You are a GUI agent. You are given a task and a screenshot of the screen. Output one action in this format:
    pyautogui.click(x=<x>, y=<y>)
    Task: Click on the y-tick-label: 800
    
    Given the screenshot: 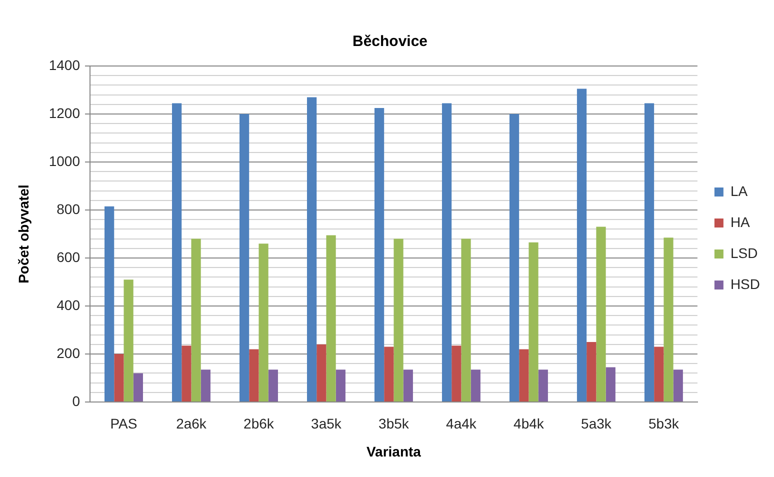 What is the action you would take?
    pyautogui.click(x=68, y=208)
    